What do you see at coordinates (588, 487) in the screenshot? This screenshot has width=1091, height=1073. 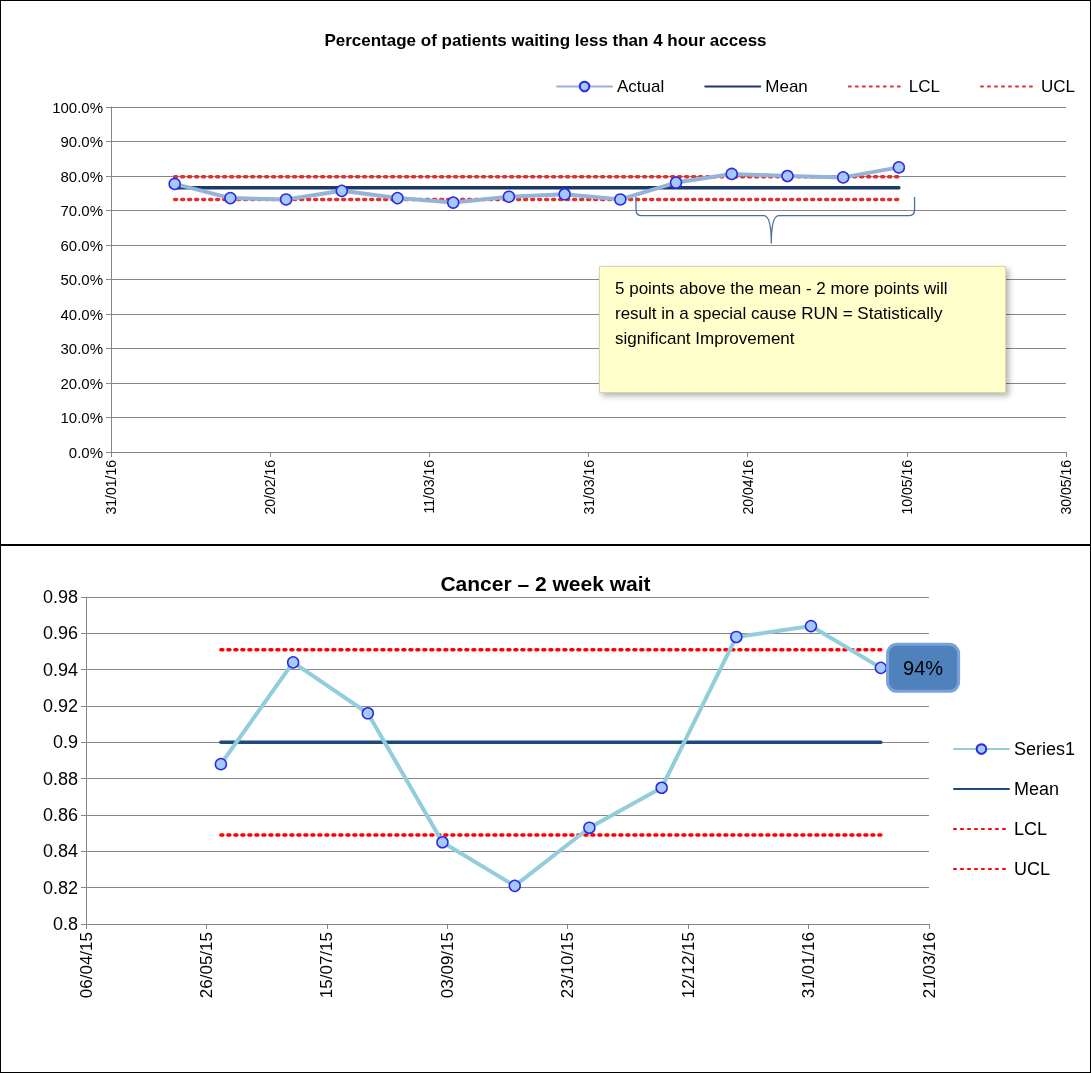 I see `x-tick-label: 31/03/16` at bounding box center [588, 487].